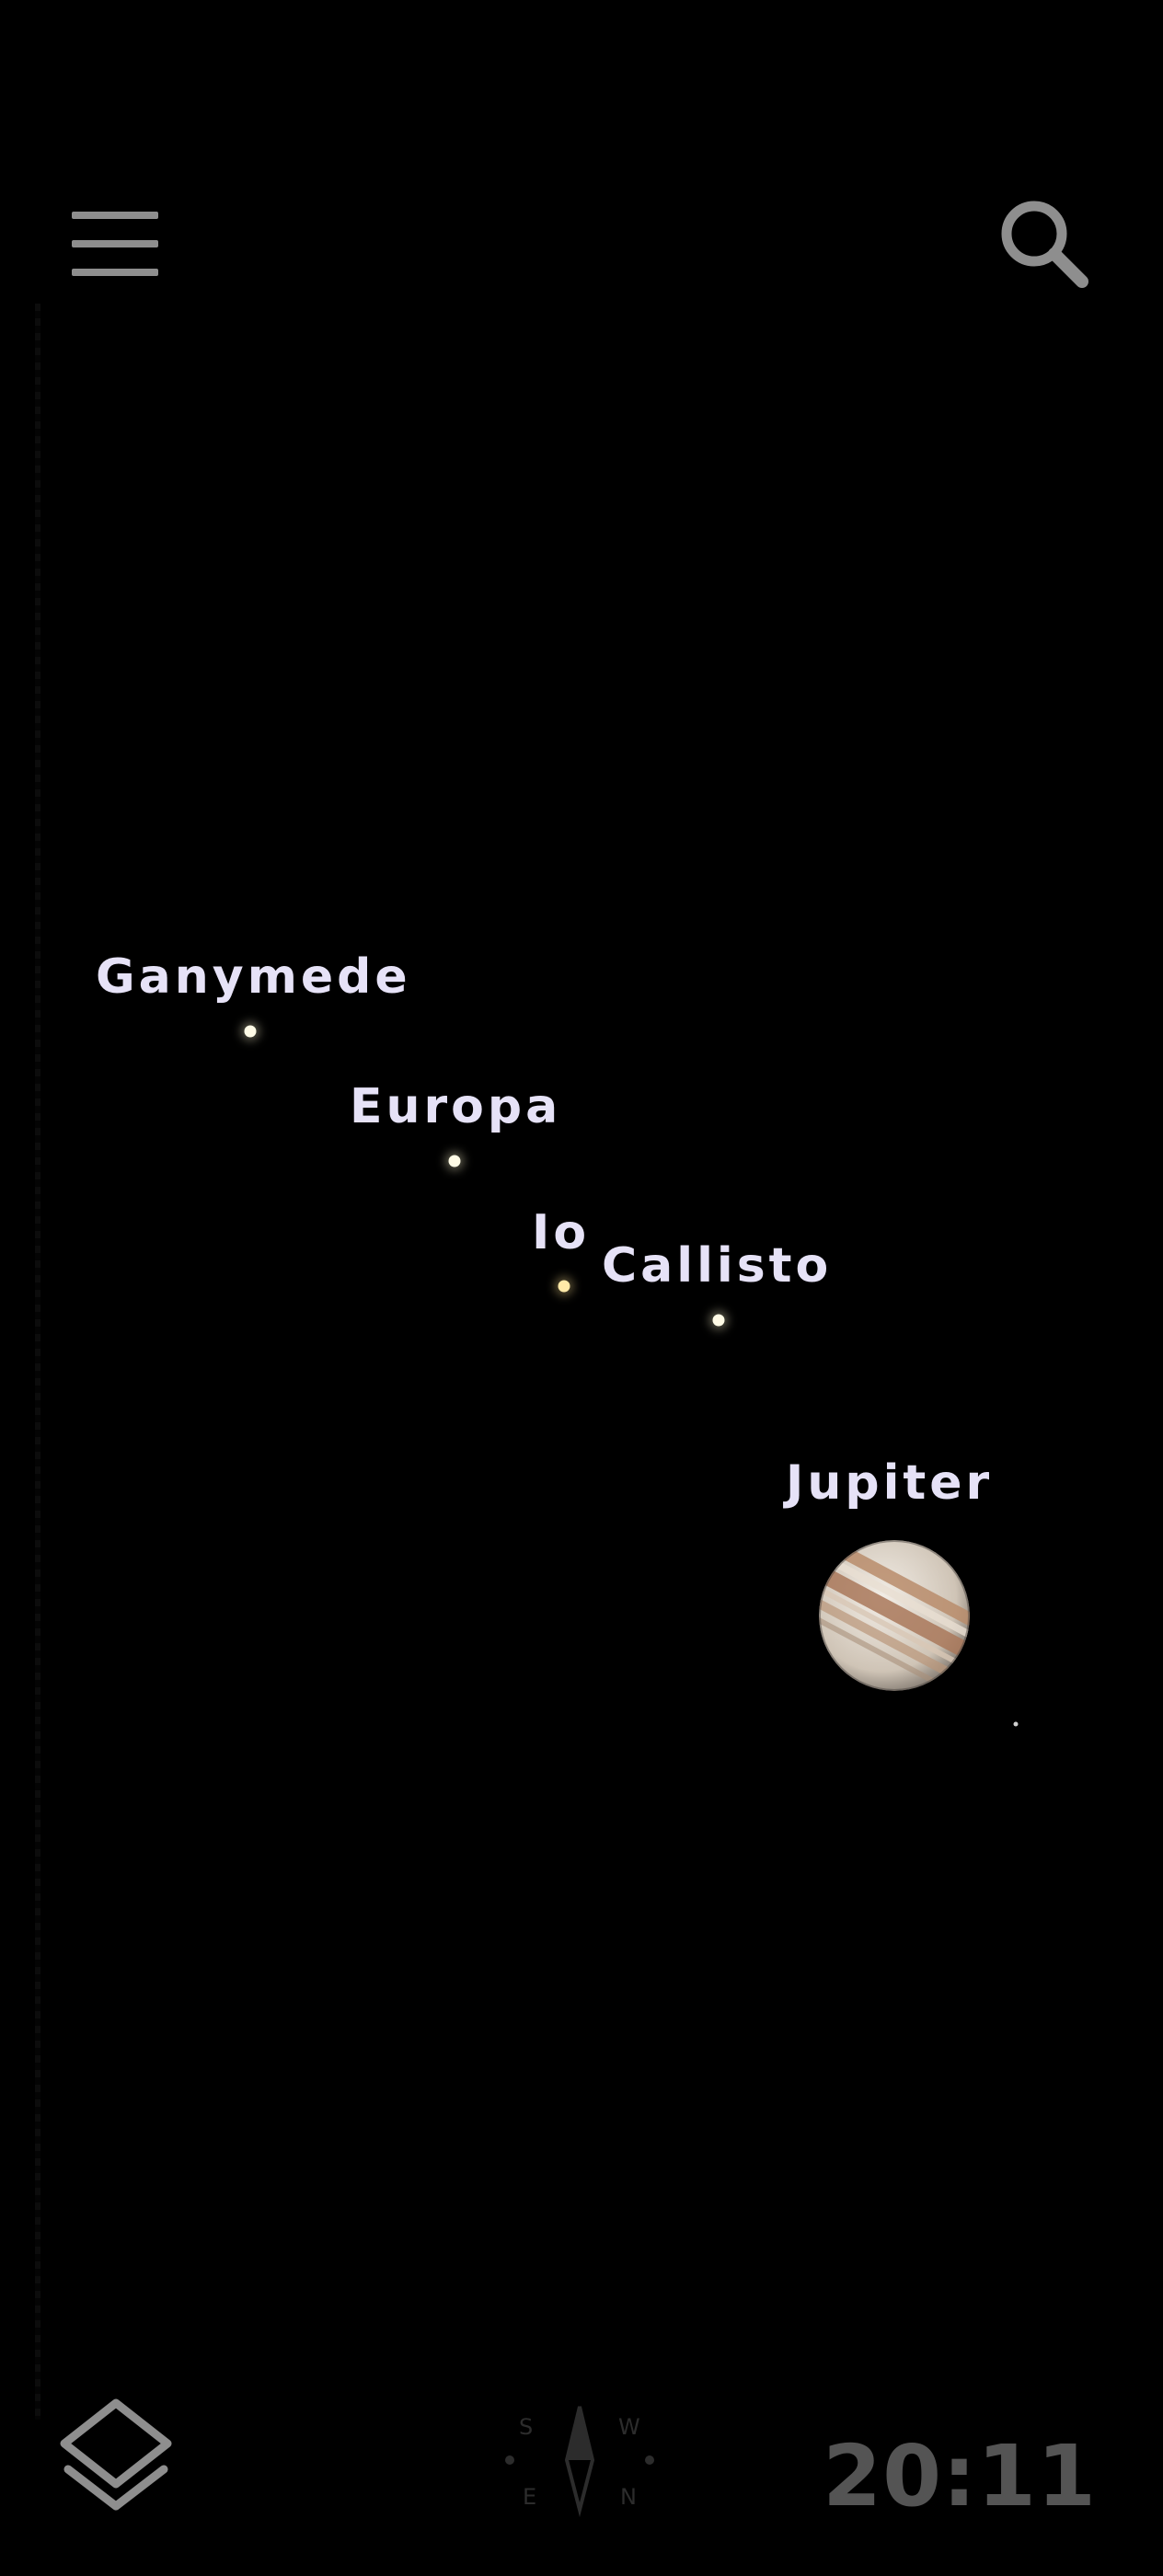 The height and width of the screenshot is (2576, 1163). I want to click on moon-label-io: Io, so click(562, 1232).